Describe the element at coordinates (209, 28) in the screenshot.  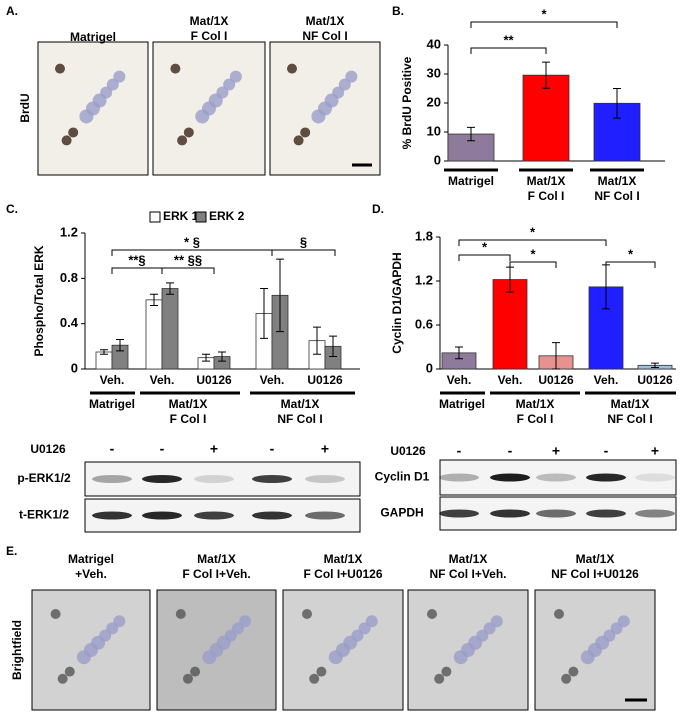
I see `image-title: Mat/1X F Col I` at that location.